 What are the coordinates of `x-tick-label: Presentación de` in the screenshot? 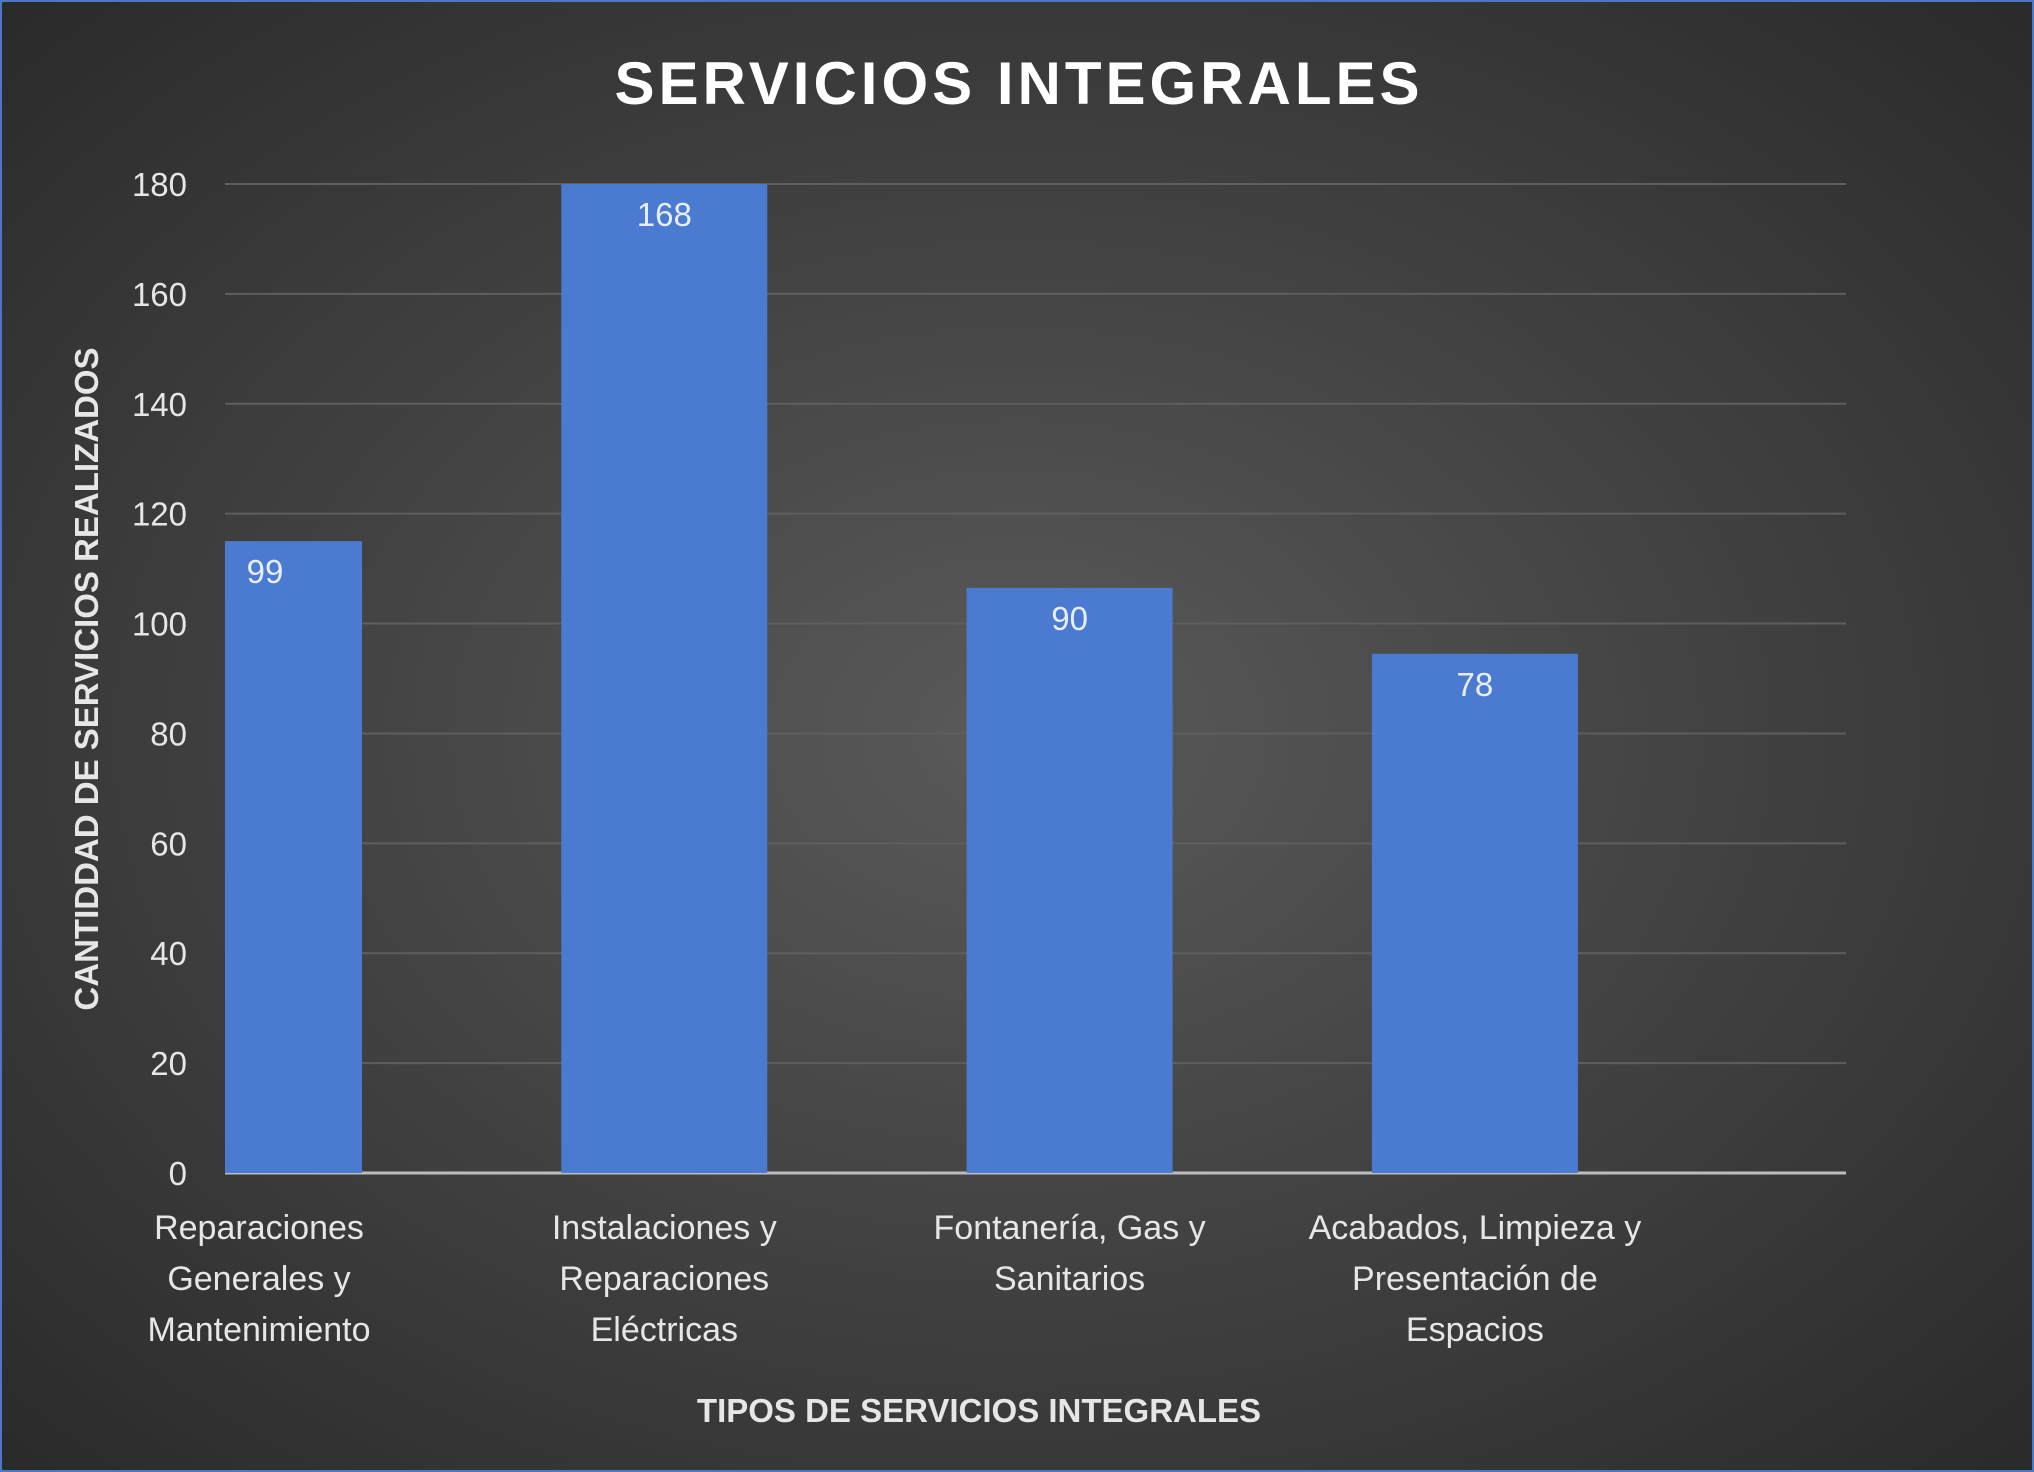 It's located at (1475, 1279).